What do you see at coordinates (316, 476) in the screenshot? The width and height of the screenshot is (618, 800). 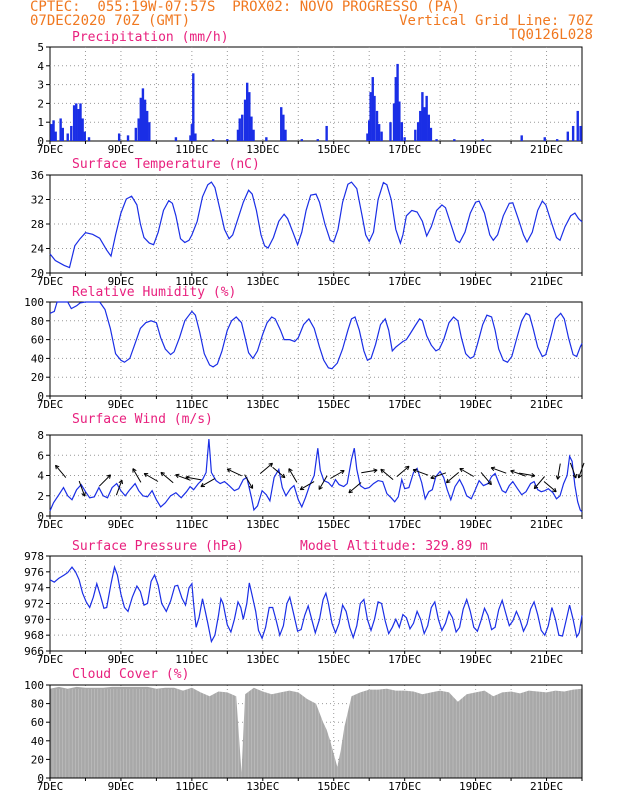 I see `wind-series-line` at bounding box center [316, 476].